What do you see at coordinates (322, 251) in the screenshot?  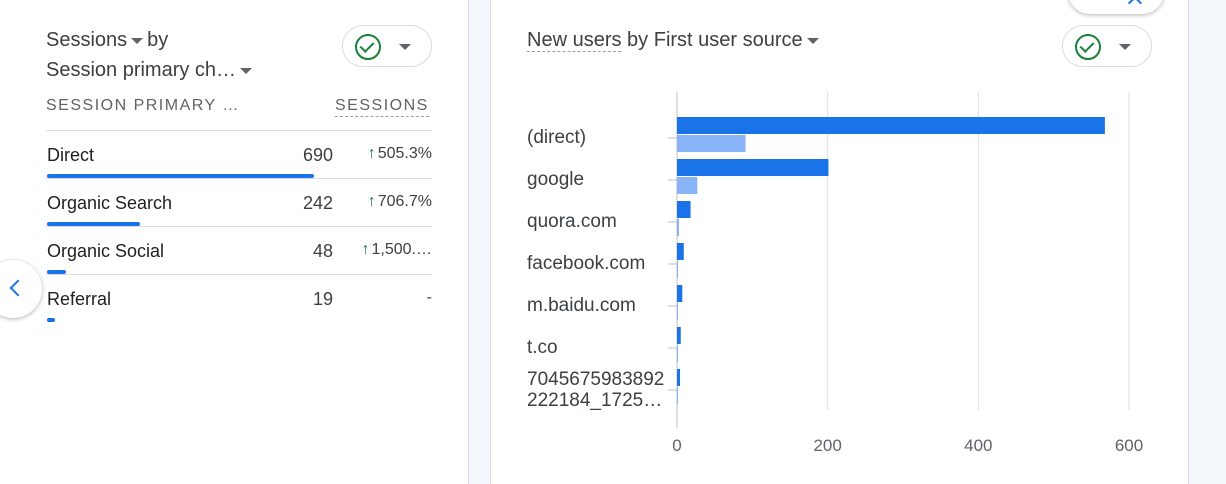 I see `sessions-value: 48` at bounding box center [322, 251].